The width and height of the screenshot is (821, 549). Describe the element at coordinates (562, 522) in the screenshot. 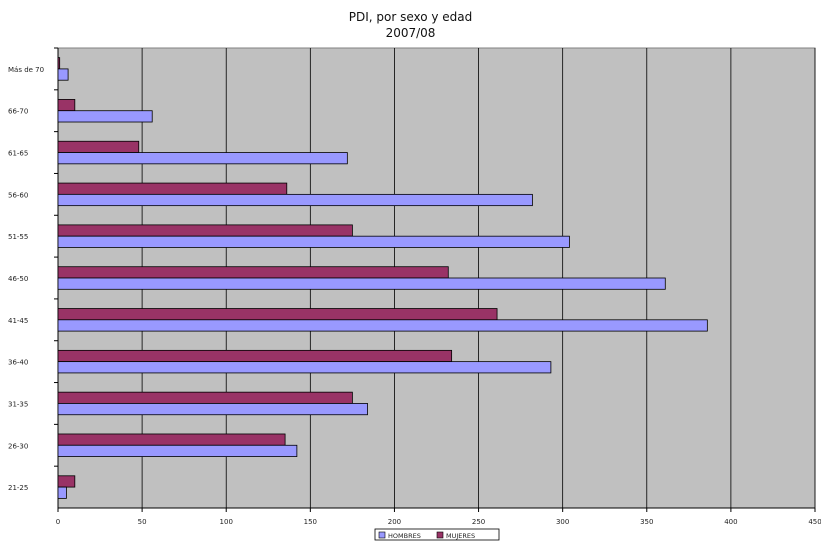

I see `x-tick-label: 300` at that location.